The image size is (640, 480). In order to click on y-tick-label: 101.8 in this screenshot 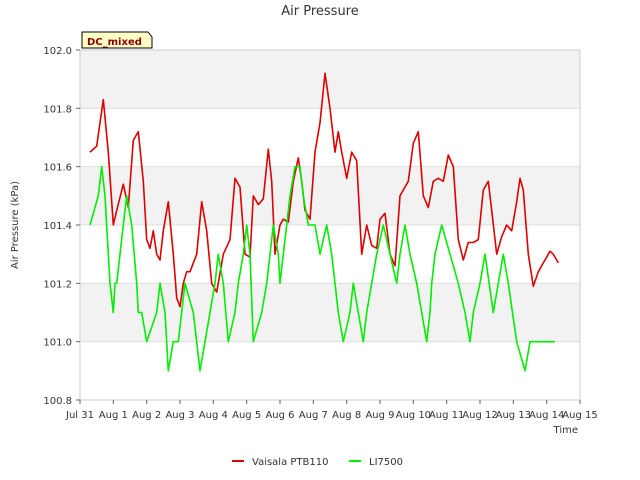, I will do `click(57, 109)`.